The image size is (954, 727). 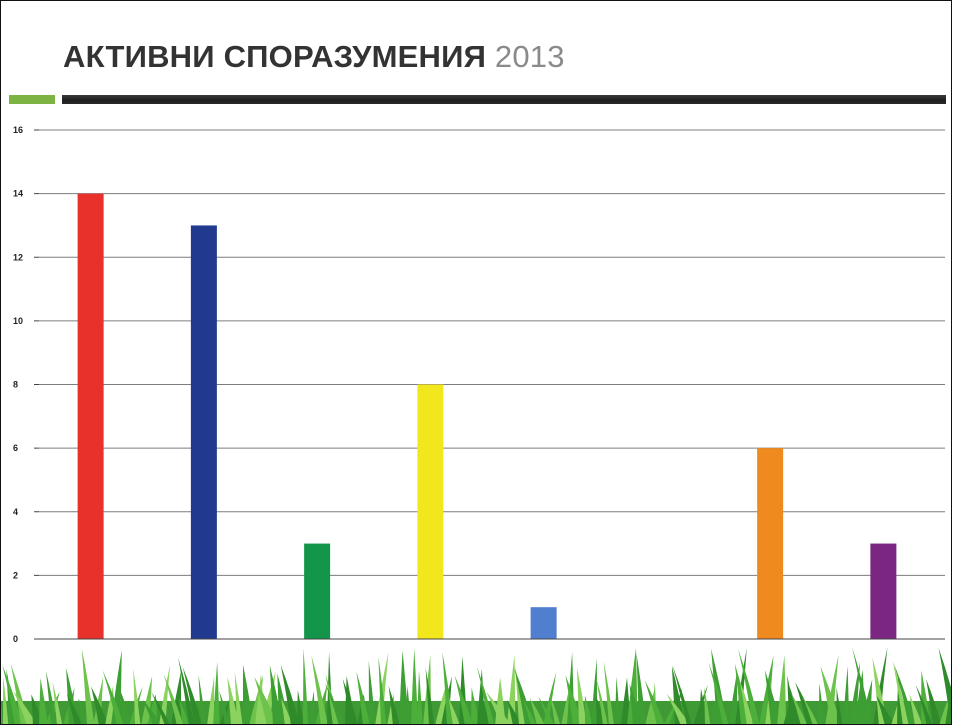 What do you see at coordinates (32, 99) in the screenshot?
I see `accent-bar-green` at bounding box center [32, 99].